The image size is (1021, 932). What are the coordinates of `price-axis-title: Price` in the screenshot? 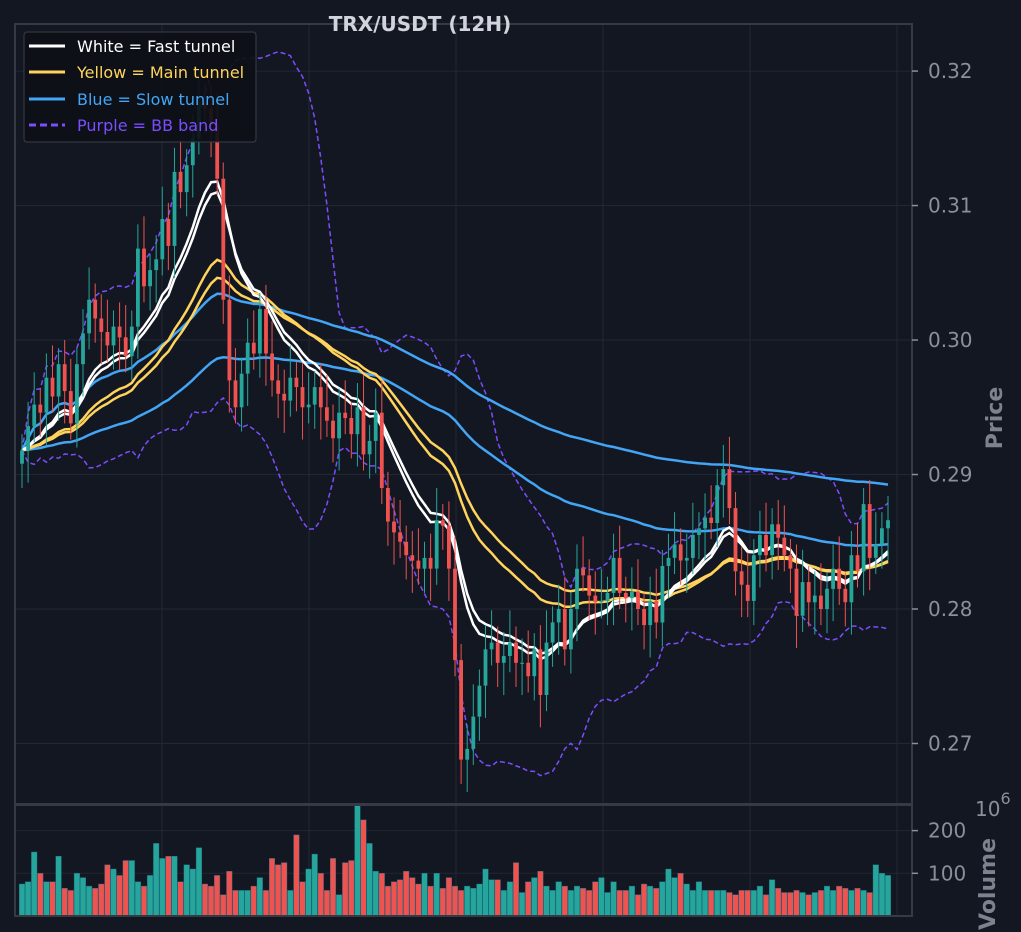 It's located at (995, 418).